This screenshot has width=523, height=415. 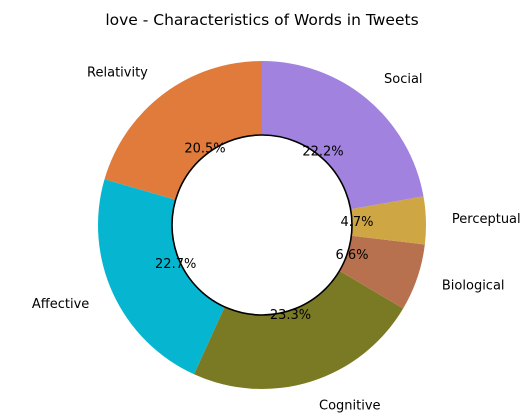 I want to click on pct-label-relativity: 20.5%, so click(x=204, y=149).